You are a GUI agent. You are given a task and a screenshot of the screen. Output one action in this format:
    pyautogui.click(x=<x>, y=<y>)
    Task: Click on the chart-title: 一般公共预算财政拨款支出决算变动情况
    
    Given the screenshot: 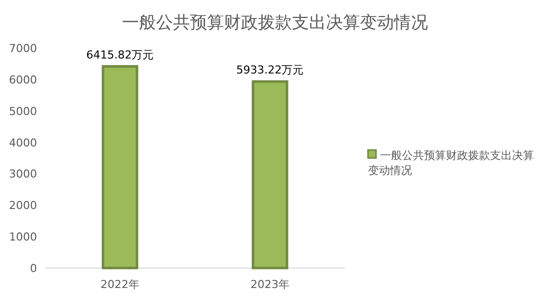 What is the action you would take?
    pyautogui.click(x=275, y=22)
    